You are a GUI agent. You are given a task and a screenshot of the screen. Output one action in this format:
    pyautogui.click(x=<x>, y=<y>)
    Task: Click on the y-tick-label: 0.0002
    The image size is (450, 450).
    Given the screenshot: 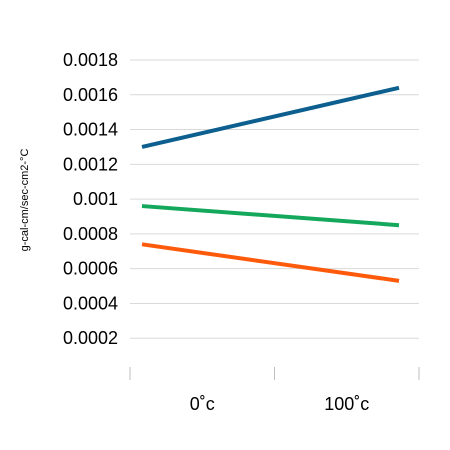 What is the action you would take?
    pyautogui.click(x=90, y=338)
    